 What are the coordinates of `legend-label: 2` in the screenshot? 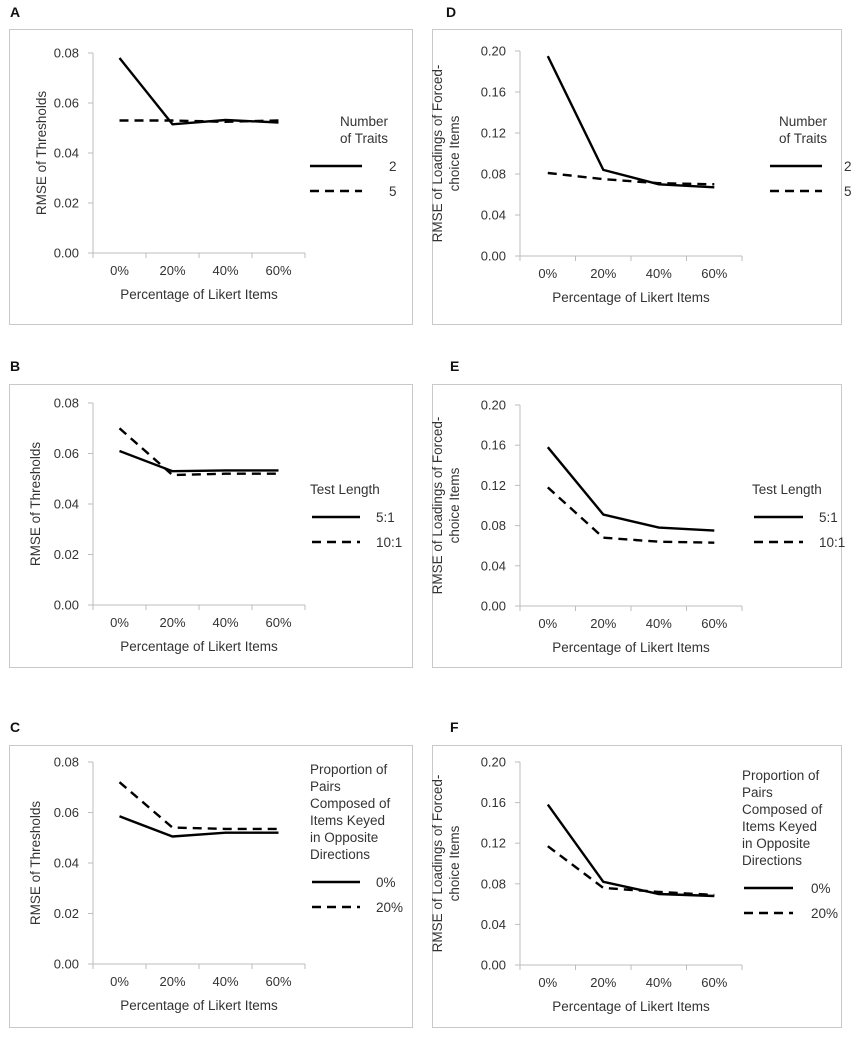 It's located at (393, 166).